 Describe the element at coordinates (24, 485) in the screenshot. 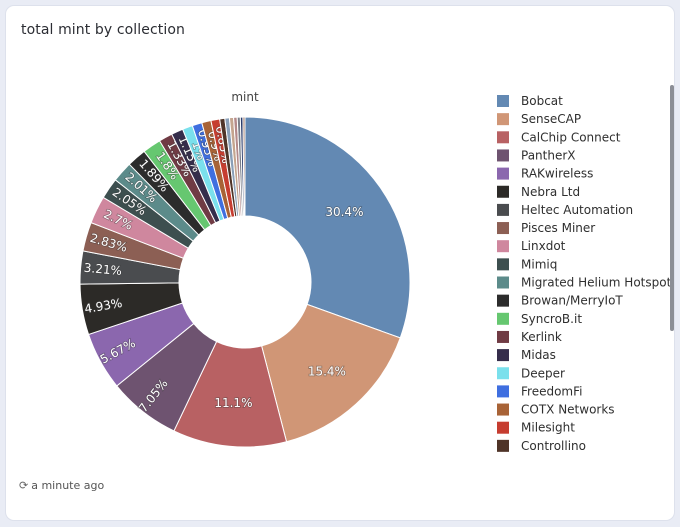

I see `refresh-icon: ⟳` at that location.